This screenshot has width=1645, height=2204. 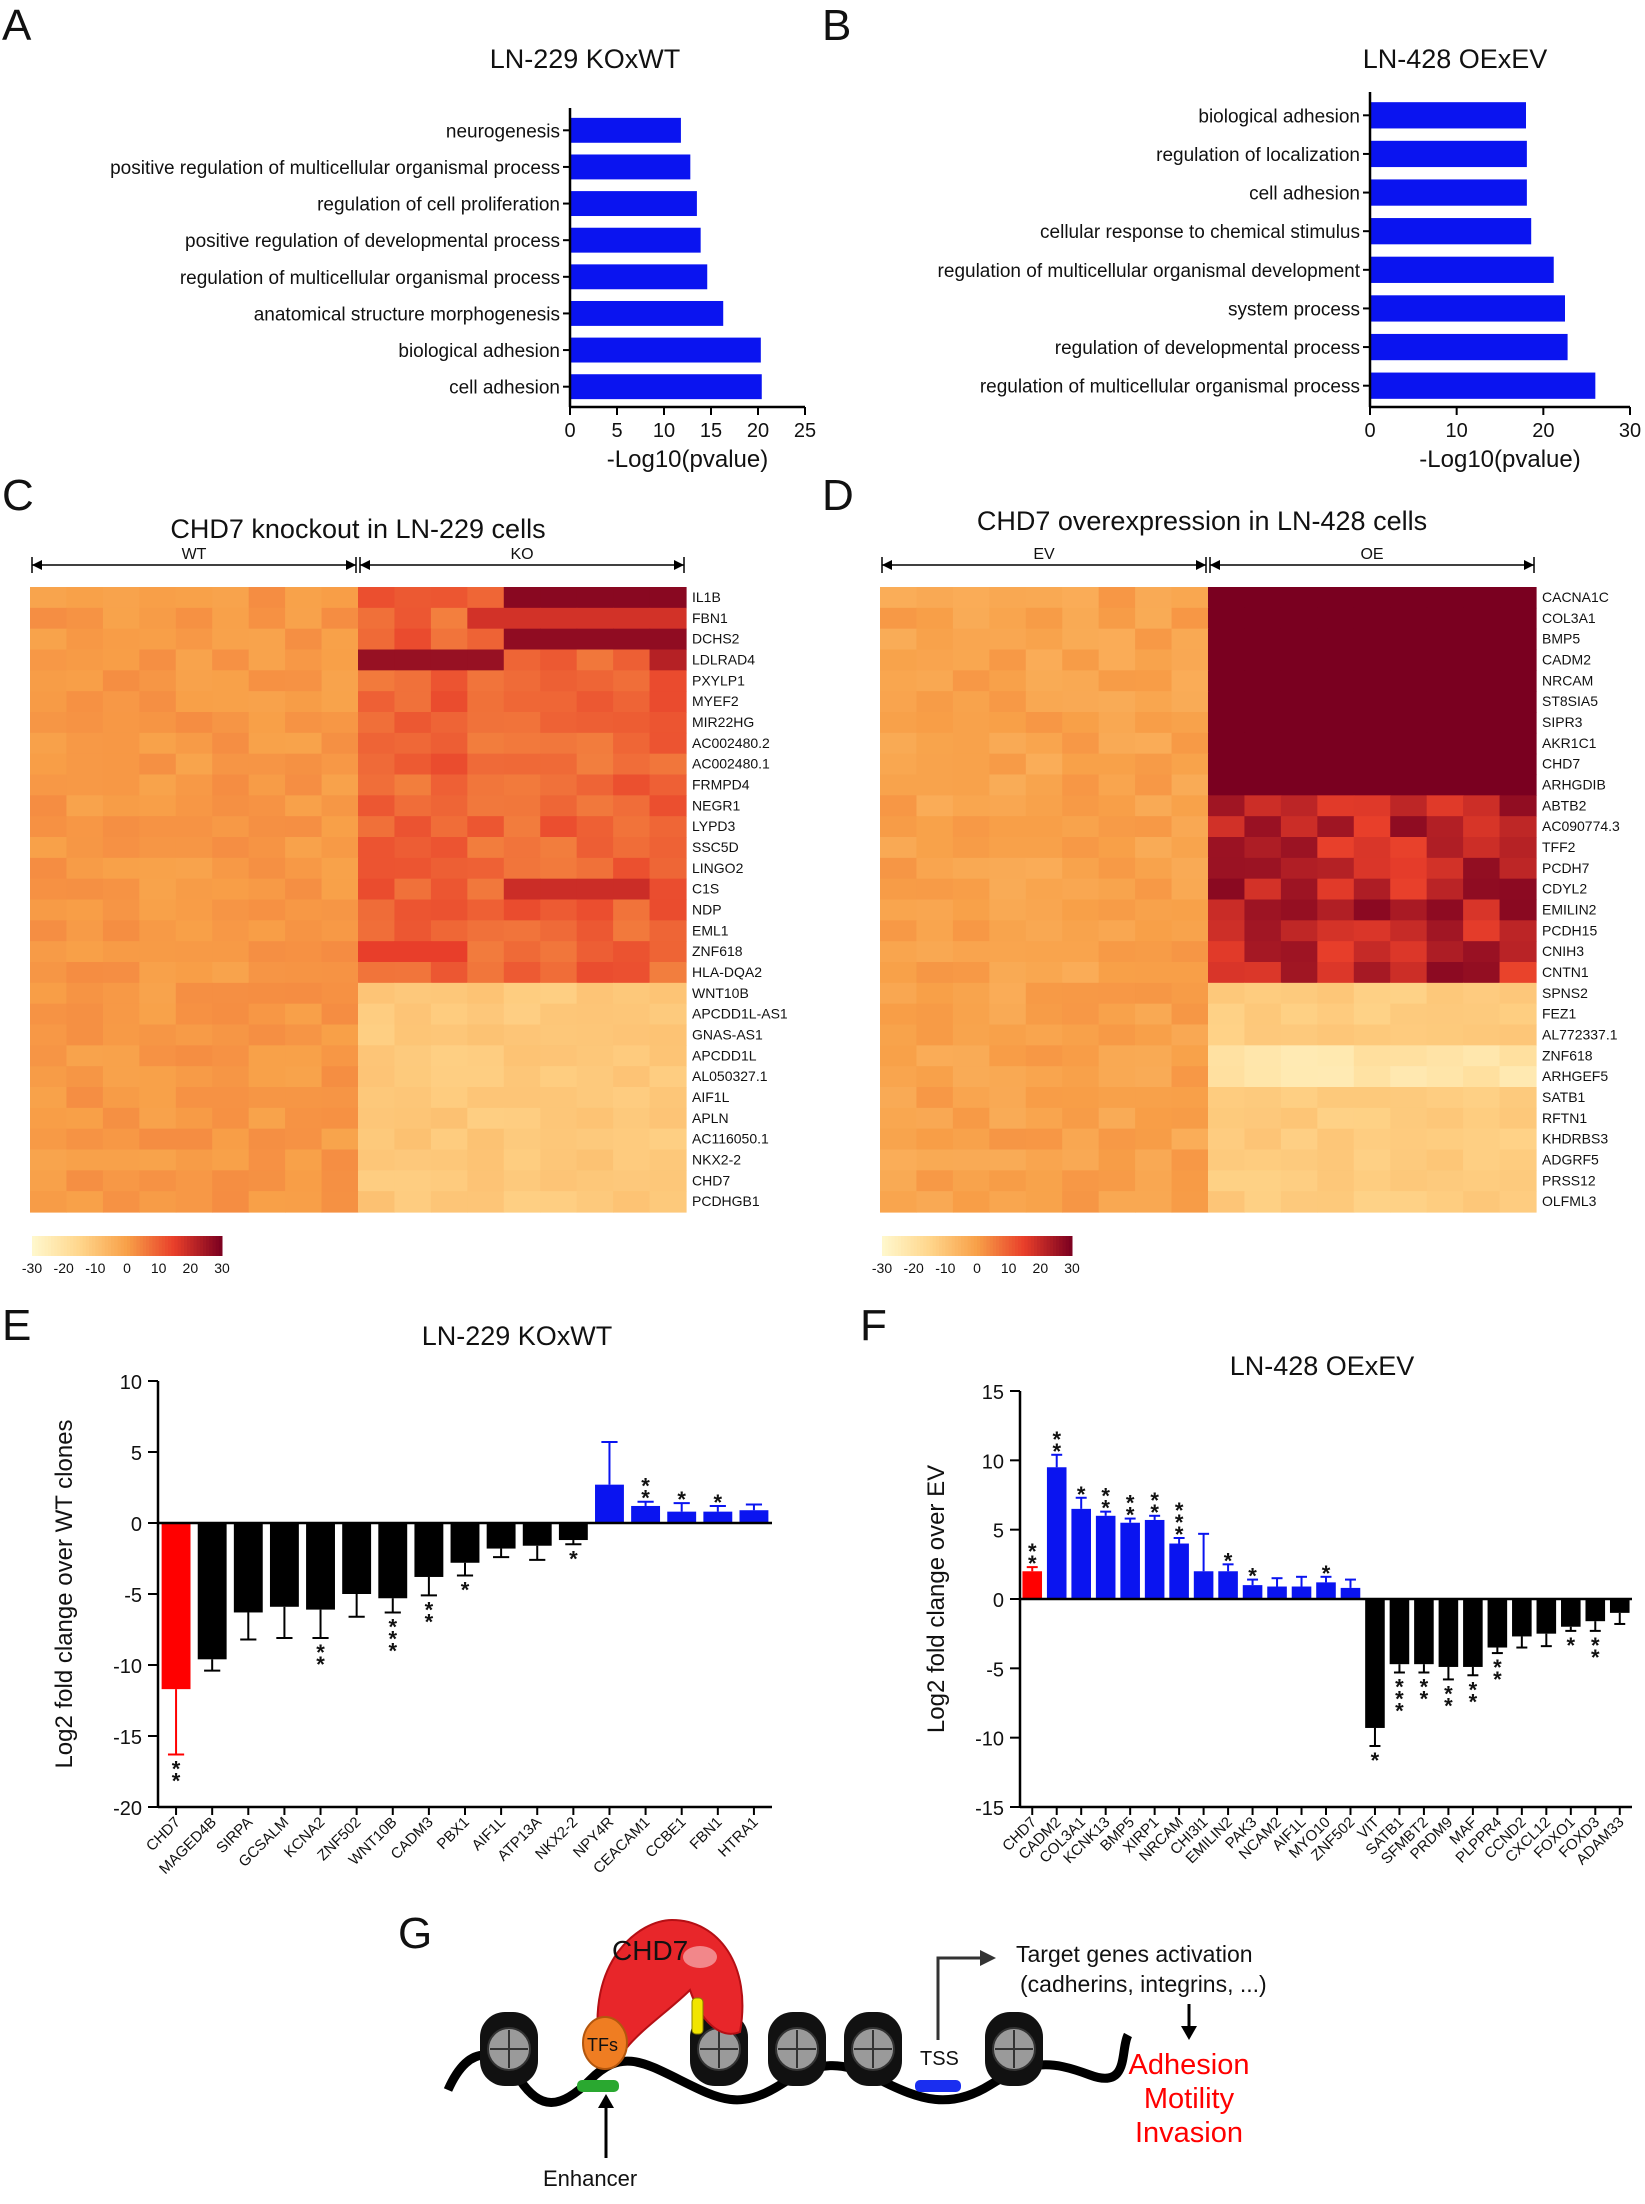 What do you see at coordinates (740, 1014) in the screenshot?
I see `gene-label: APCDD1L-AS1` at bounding box center [740, 1014].